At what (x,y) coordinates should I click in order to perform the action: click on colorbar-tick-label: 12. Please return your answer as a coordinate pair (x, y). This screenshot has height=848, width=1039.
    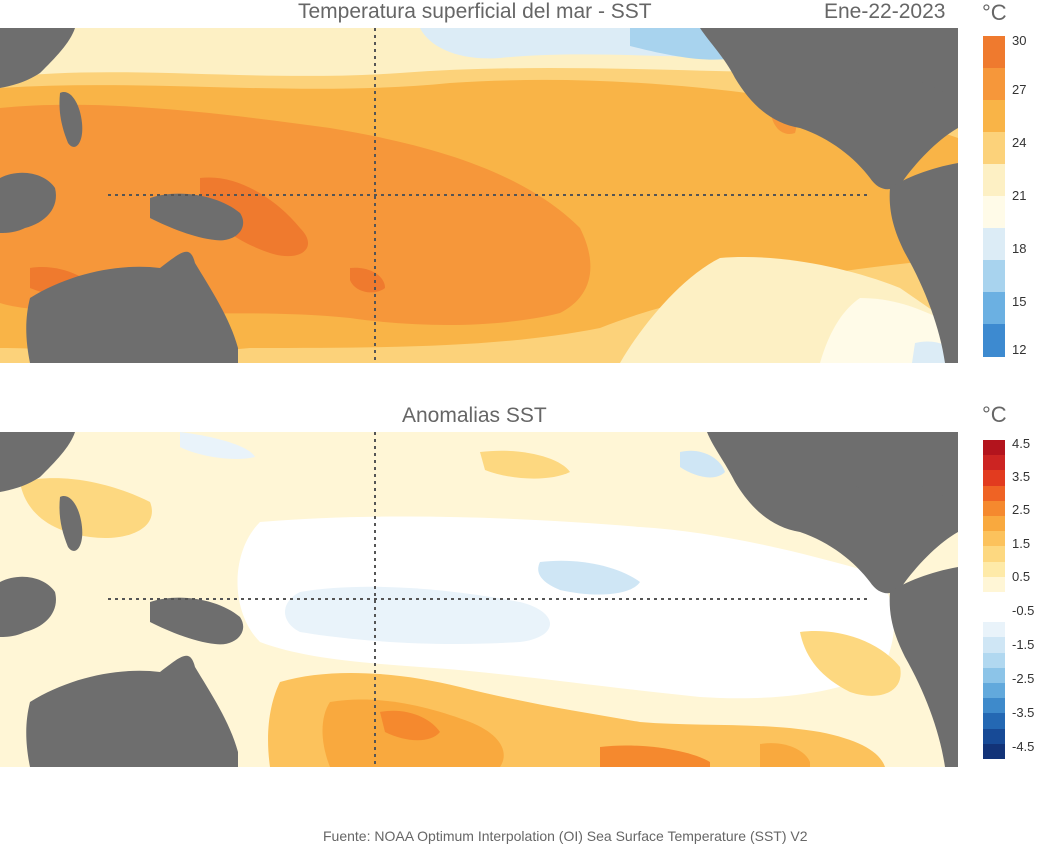
    Looking at the image, I should click on (1019, 349).